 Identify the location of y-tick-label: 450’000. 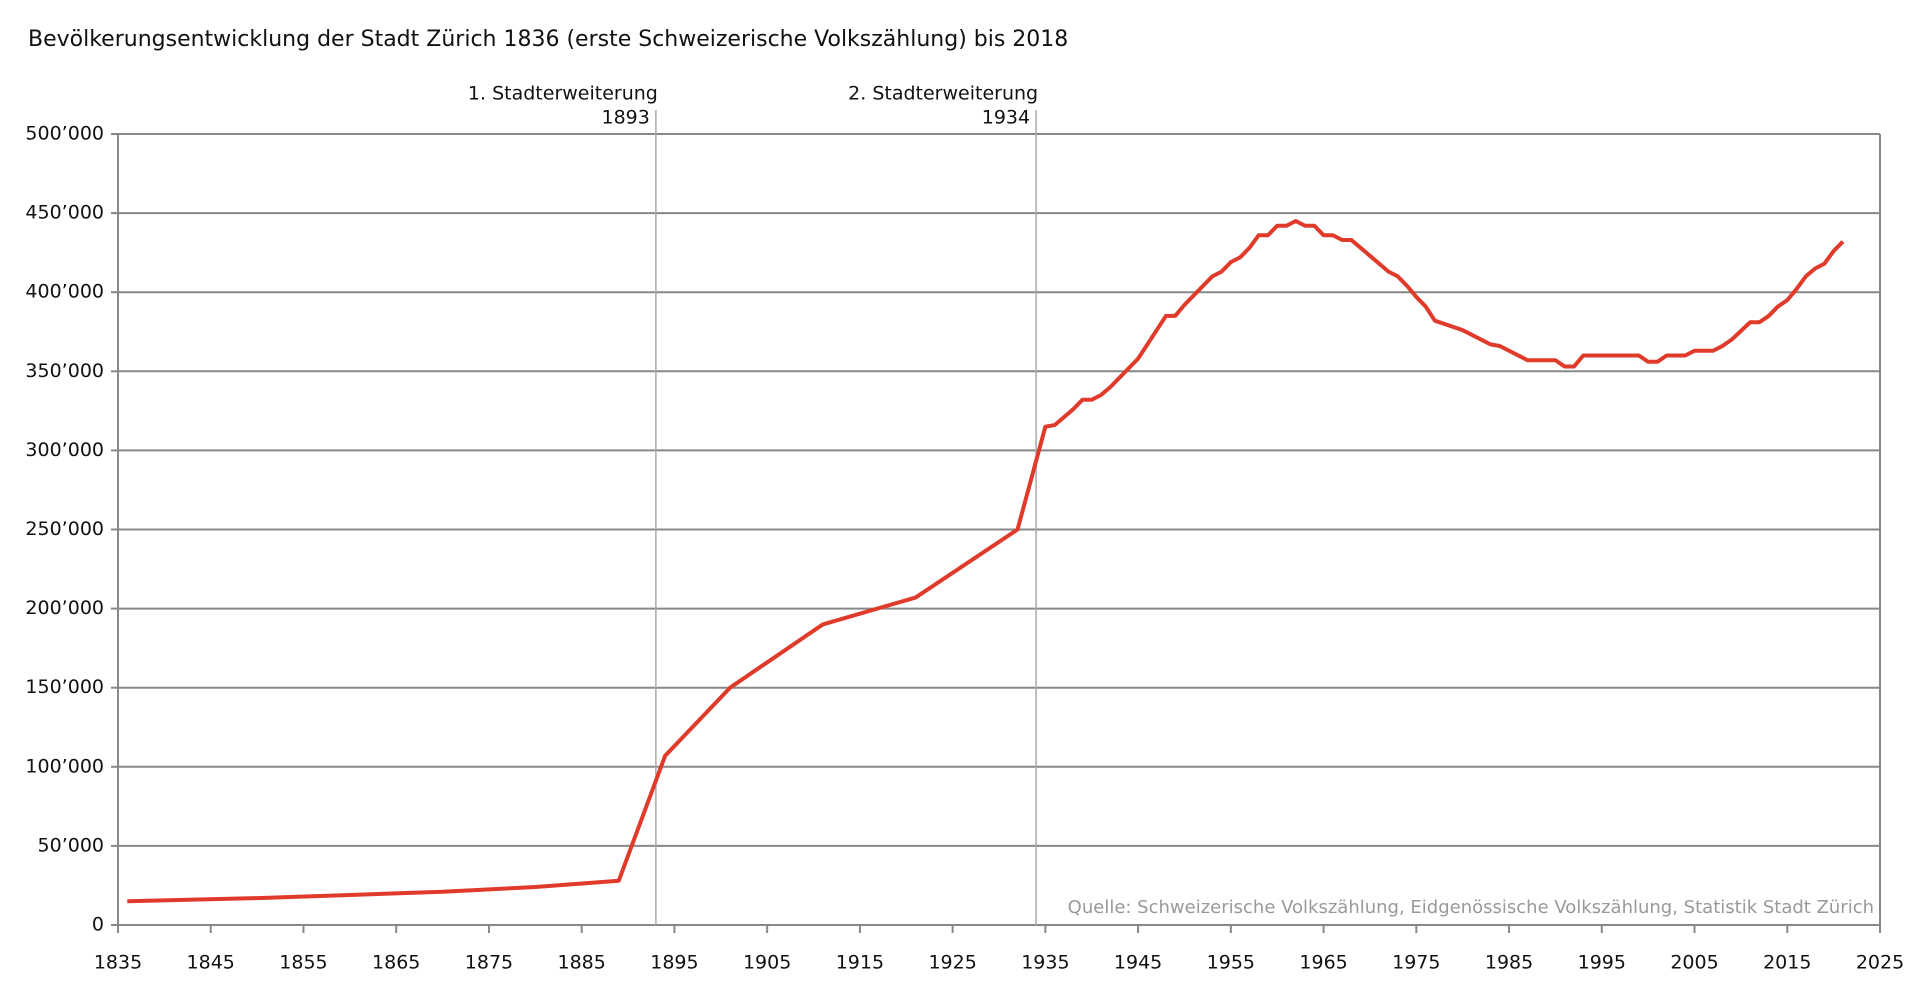
(64, 213).